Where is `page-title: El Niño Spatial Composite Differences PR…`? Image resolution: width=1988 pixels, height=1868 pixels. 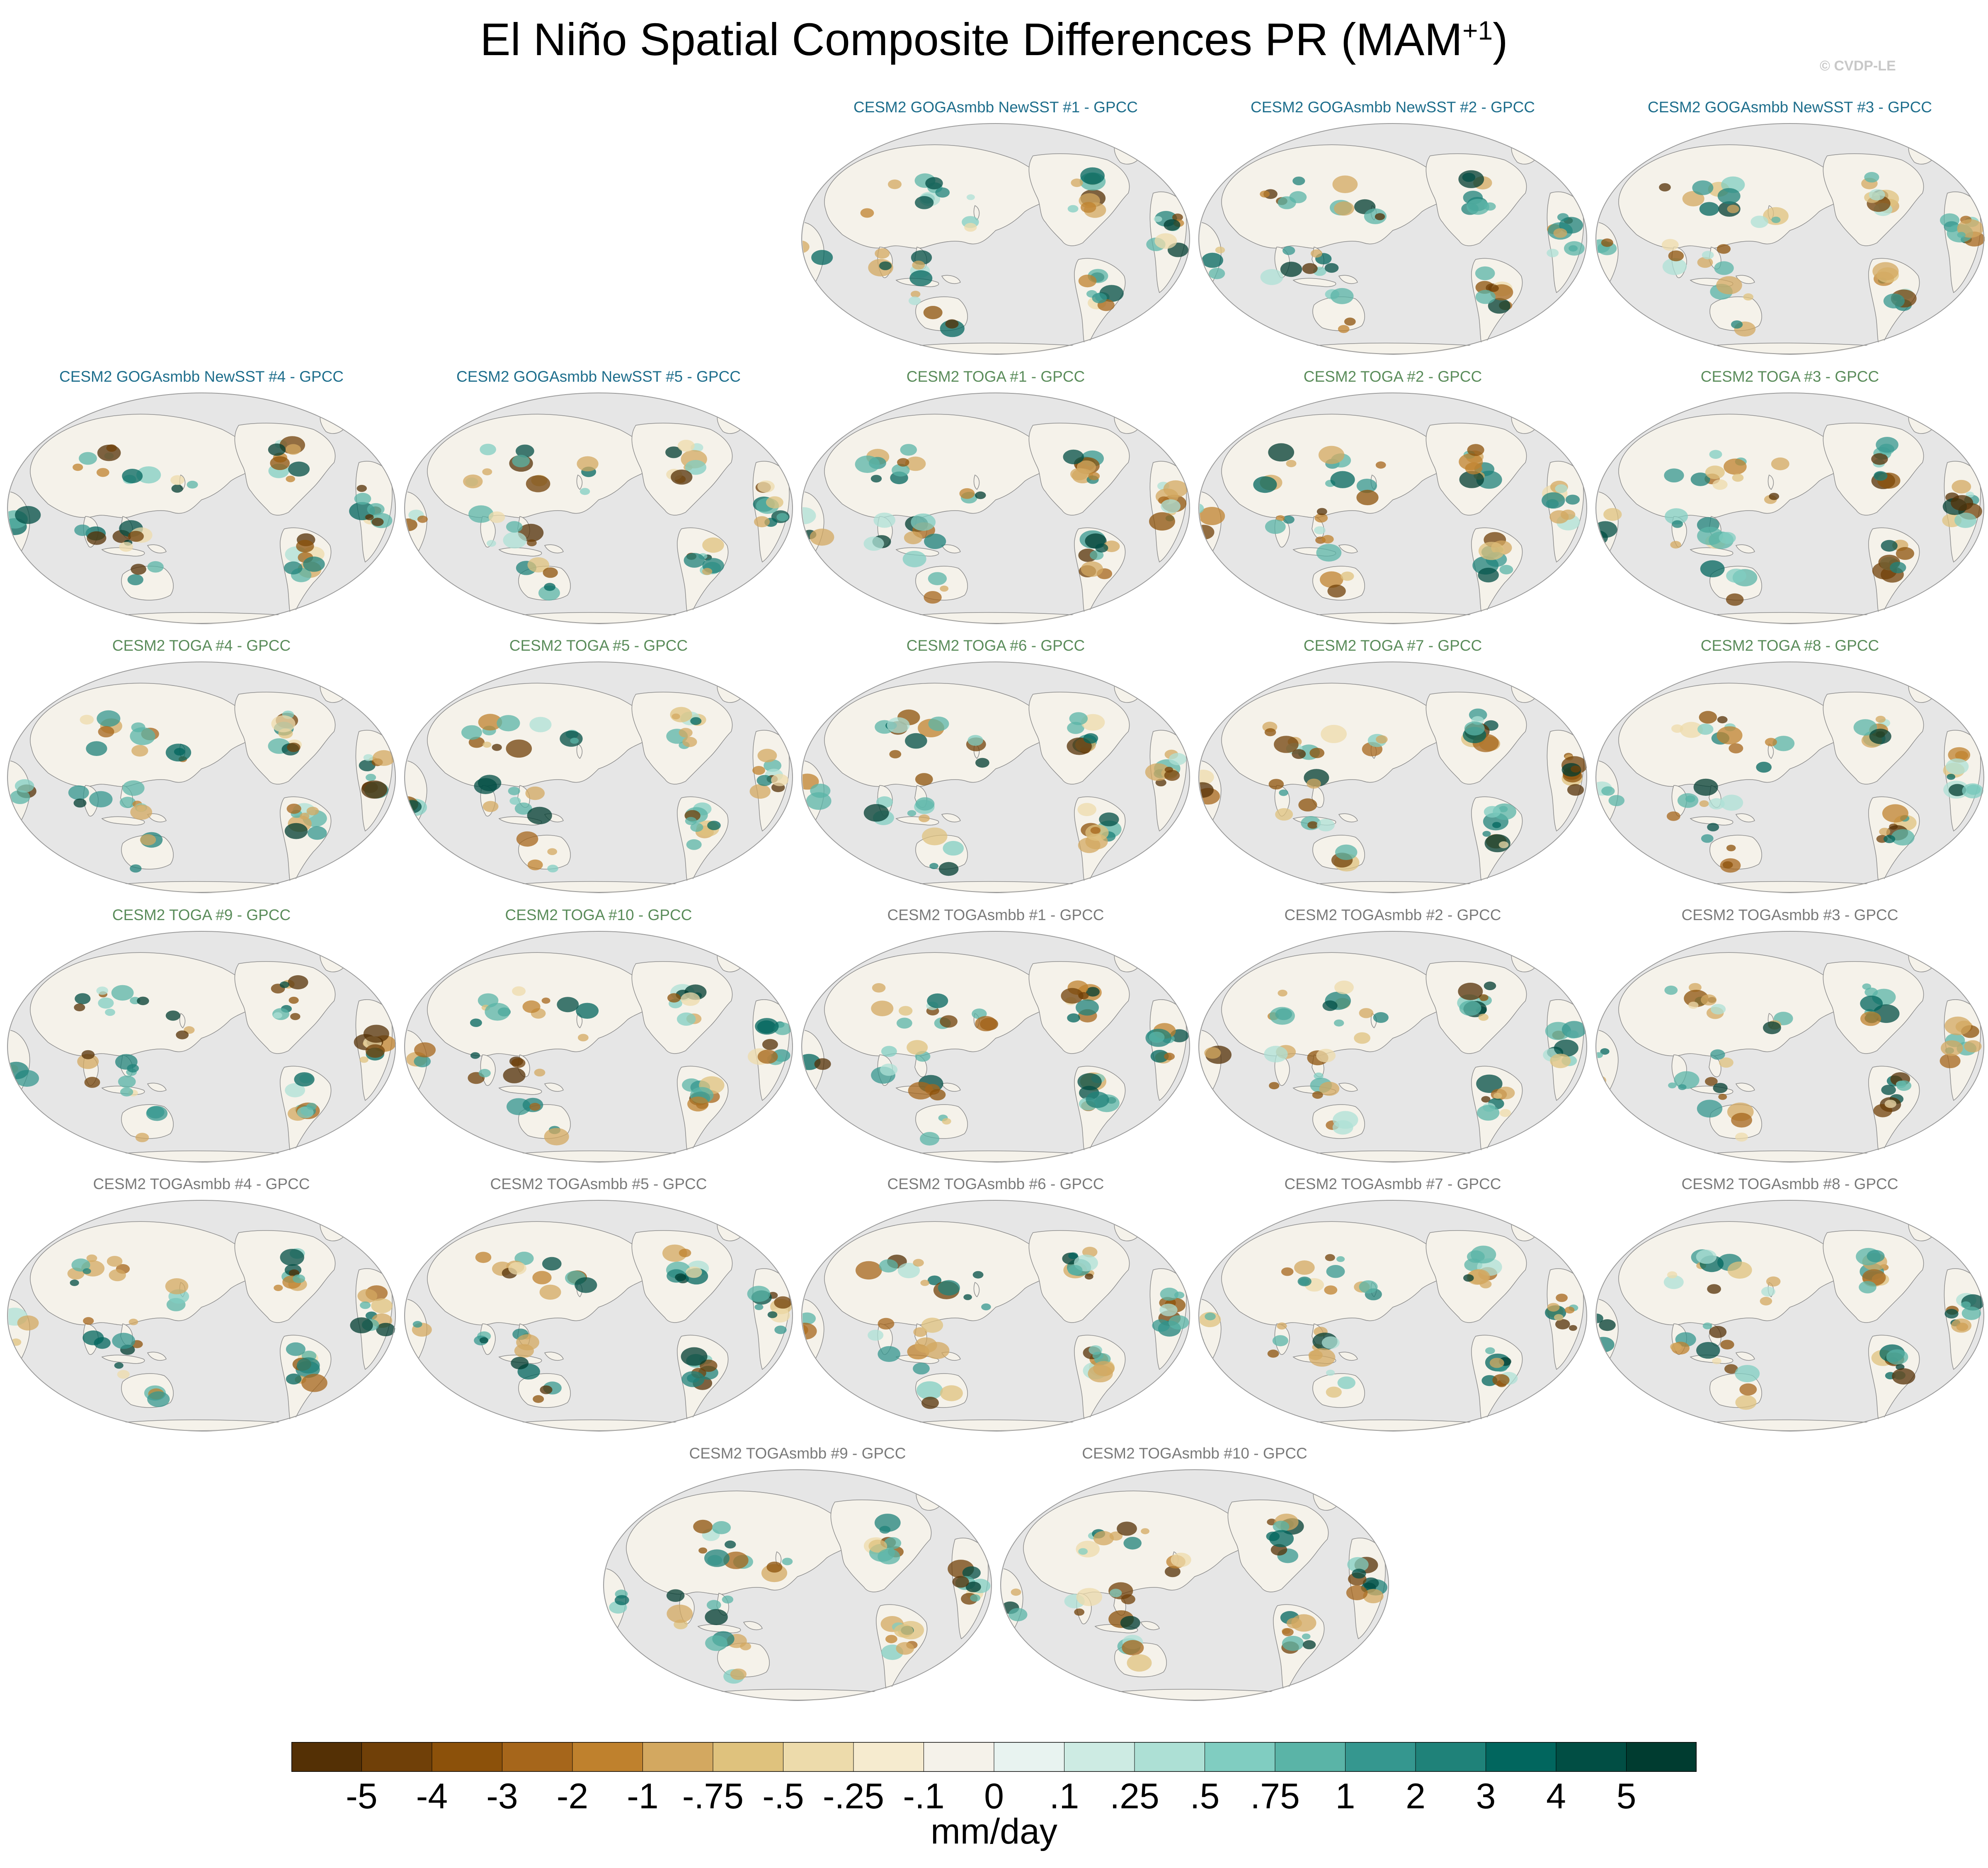 page-title: El Niño Spatial Composite Differences PR… is located at coordinates (994, 39).